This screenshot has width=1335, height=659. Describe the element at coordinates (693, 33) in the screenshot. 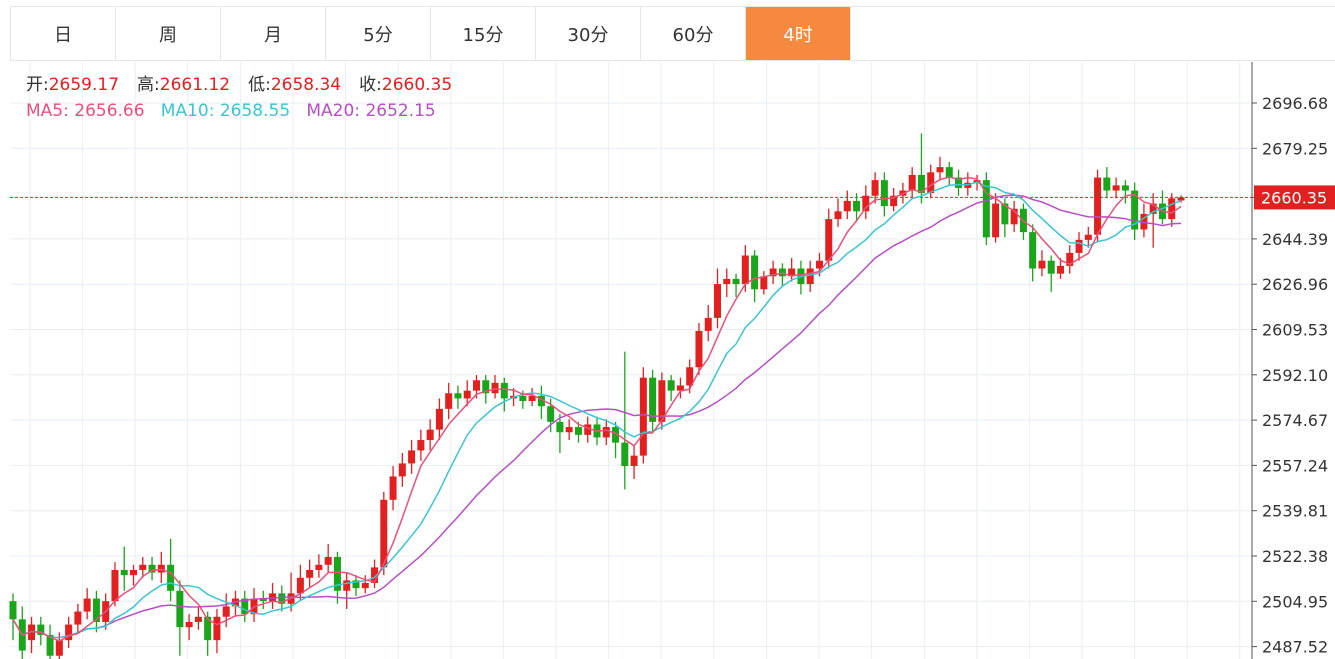

I see `tab-60min: 60分` at that location.